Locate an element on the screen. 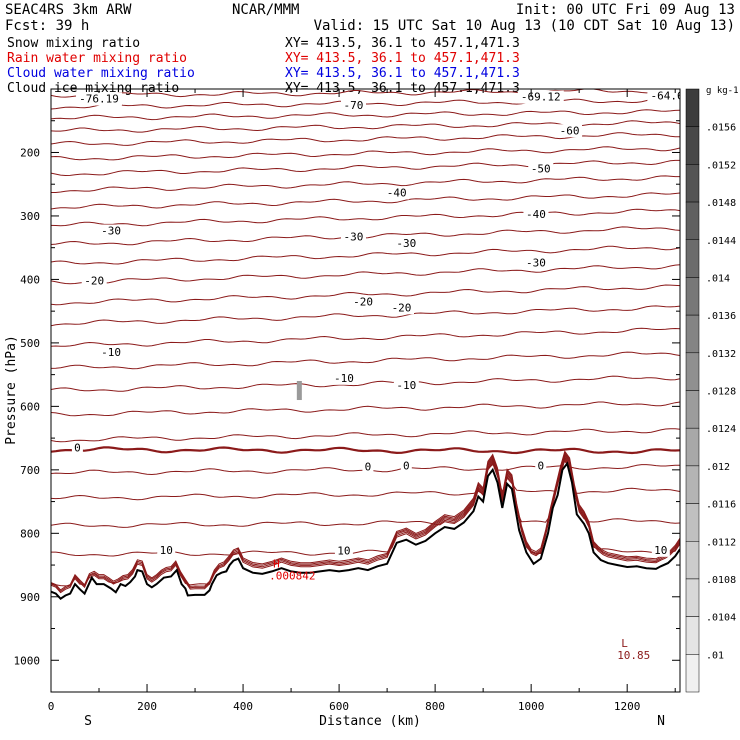  x-tick-label: 800 is located at coordinates (435, 706).